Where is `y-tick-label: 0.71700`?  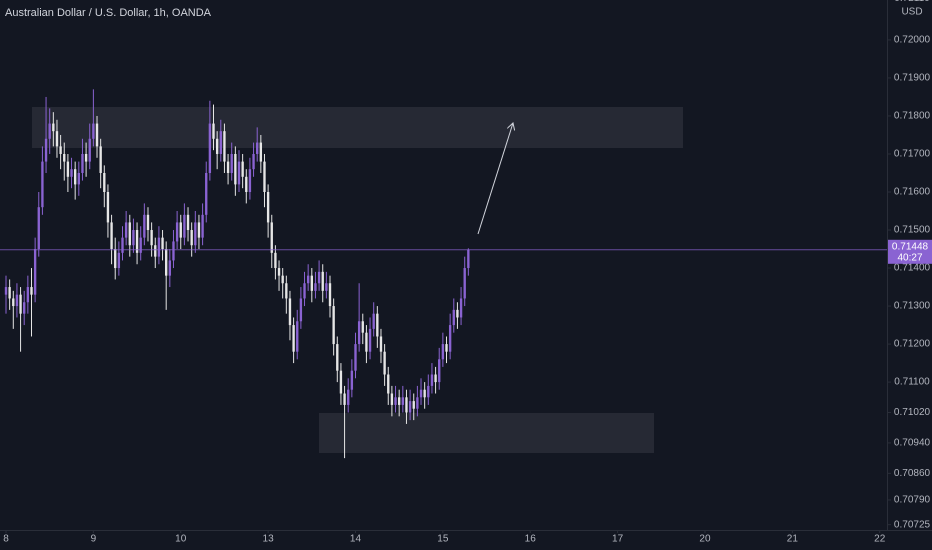
y-tick-label: 0.71700 is located at coordinates (912, 154).